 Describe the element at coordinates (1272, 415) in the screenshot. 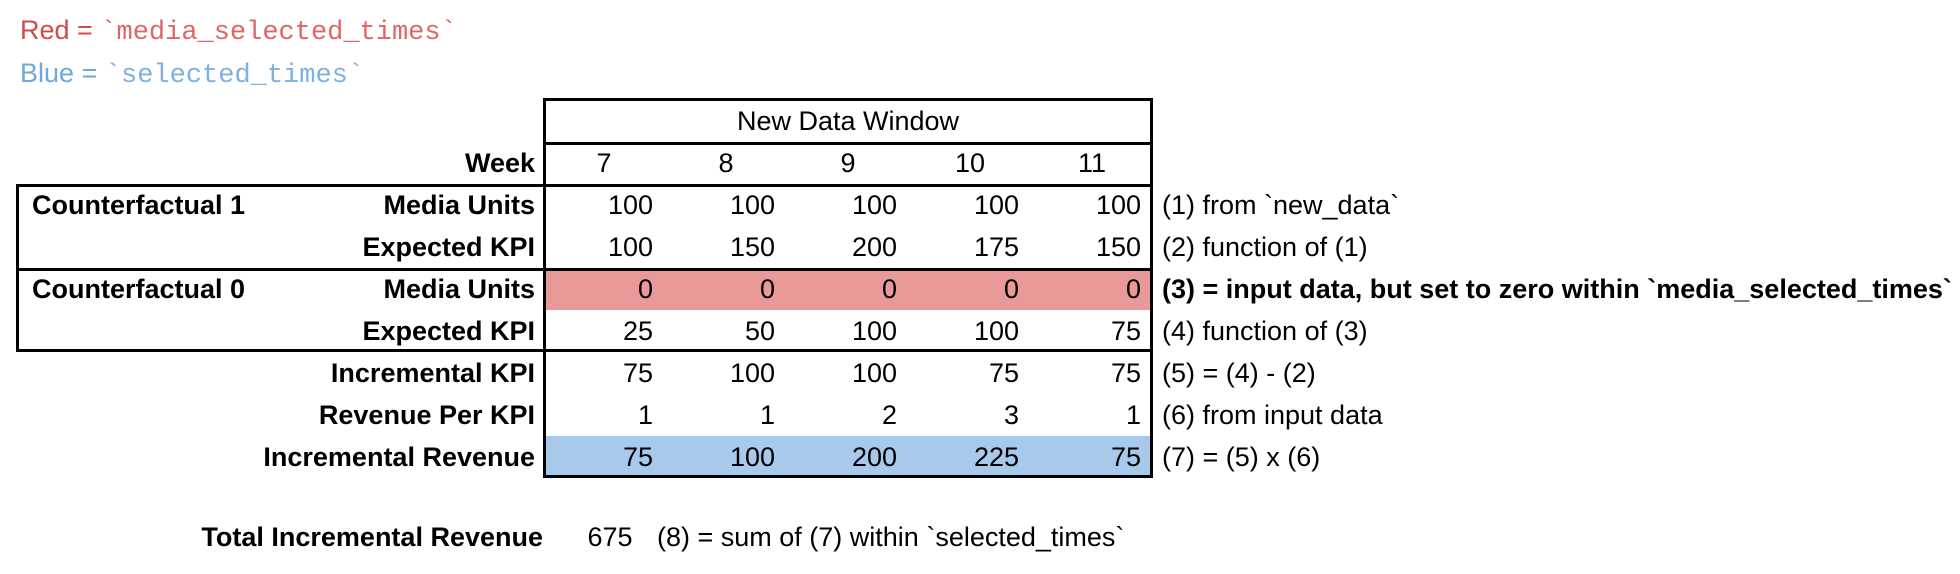

I see `annotation-6: (6) from input data` at that location.